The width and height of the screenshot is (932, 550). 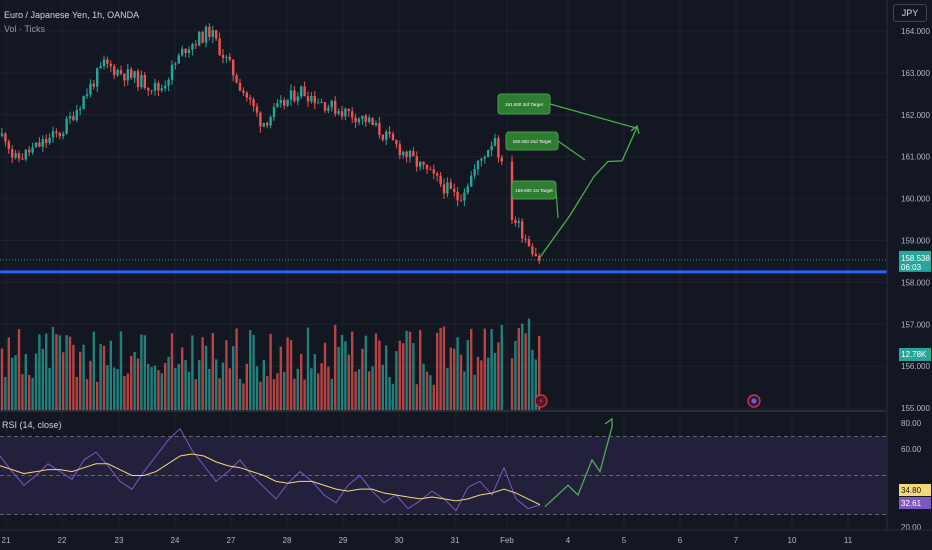 What do you see at coordinates (507, 540) in the screenshot?
I see `time-tick-label: Feb` at bounding box center [507, 540].